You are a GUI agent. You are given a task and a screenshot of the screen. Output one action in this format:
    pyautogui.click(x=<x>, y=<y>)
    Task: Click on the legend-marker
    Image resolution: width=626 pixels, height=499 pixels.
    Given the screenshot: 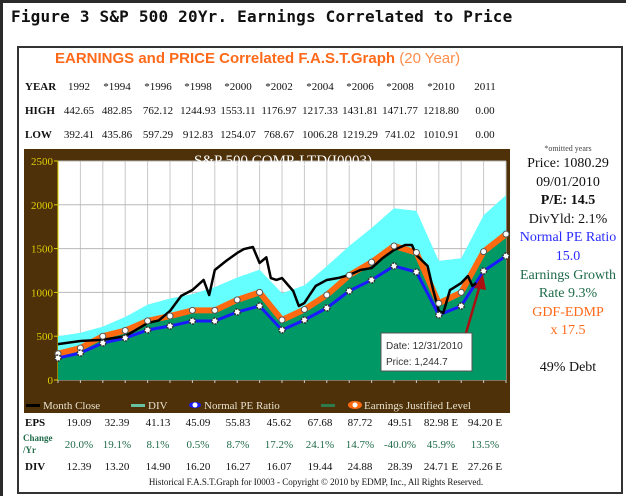 What is the action you would take?
    pyautogui.click(x=355, y=405)
    